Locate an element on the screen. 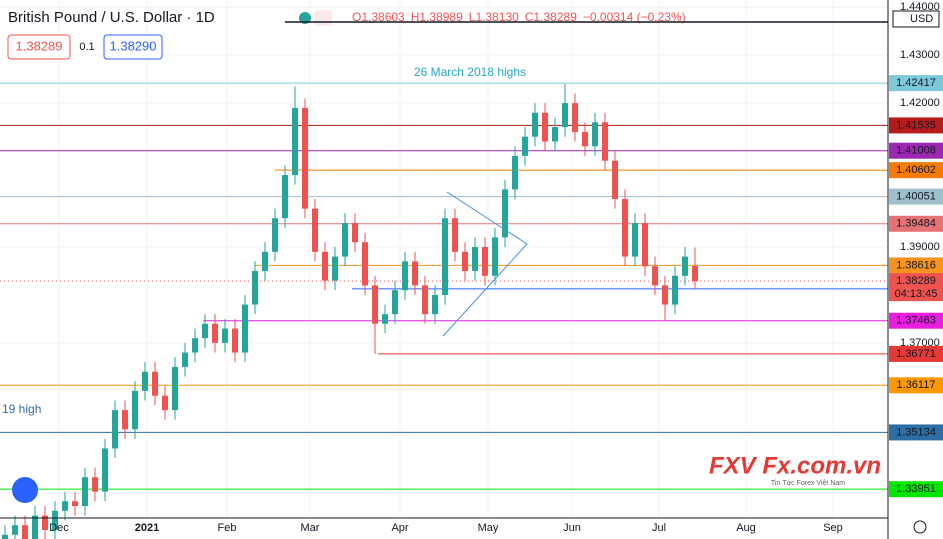  ohlc-value: L1.38130 is located at coordinates (494, 17).